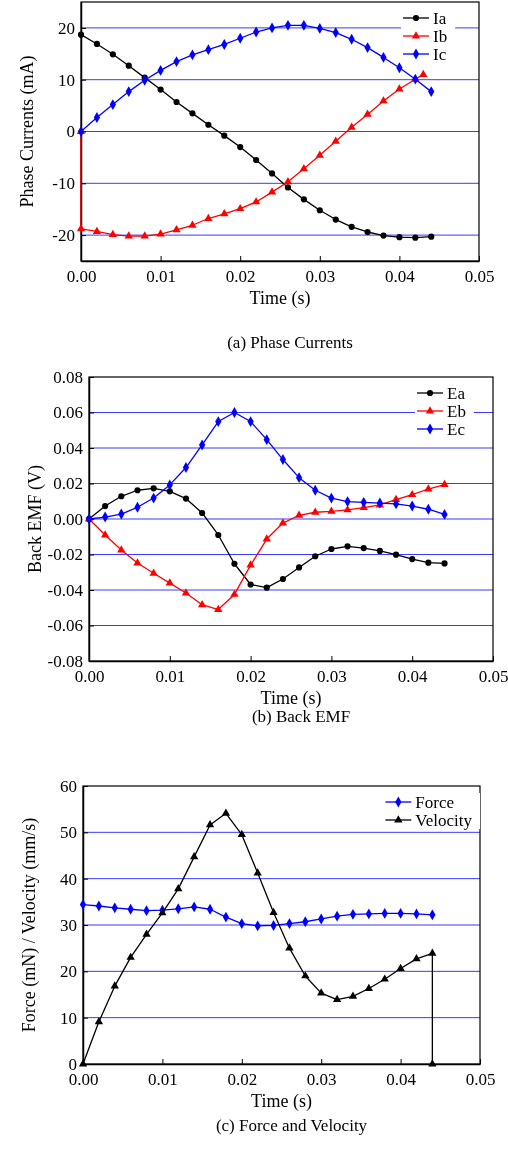  I want to click on text: (c) Force and Velocity, so click(291, 1125).